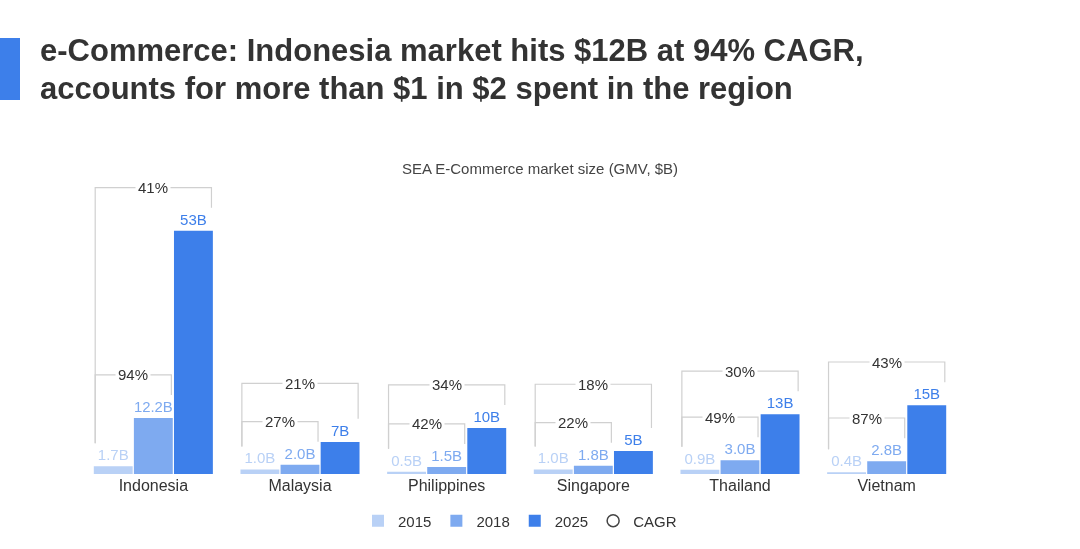 This screenshot has height=549, width=1080. I want to click on legend-label: 2018, so click(493, 521).